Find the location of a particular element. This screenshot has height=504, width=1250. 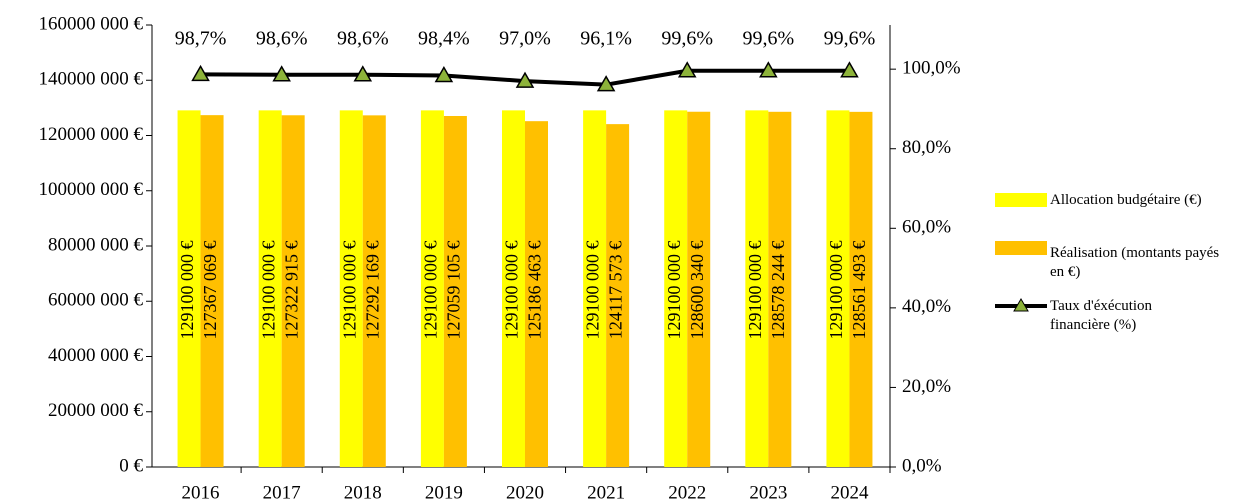

bar-value-label: 128578 244 € is located at coordinates (778, 290).